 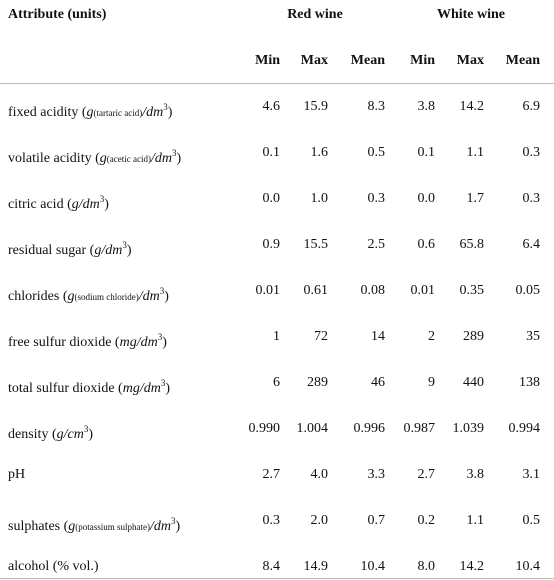 I want to click on cell-value: 14.9, so click(x=316, y=566).